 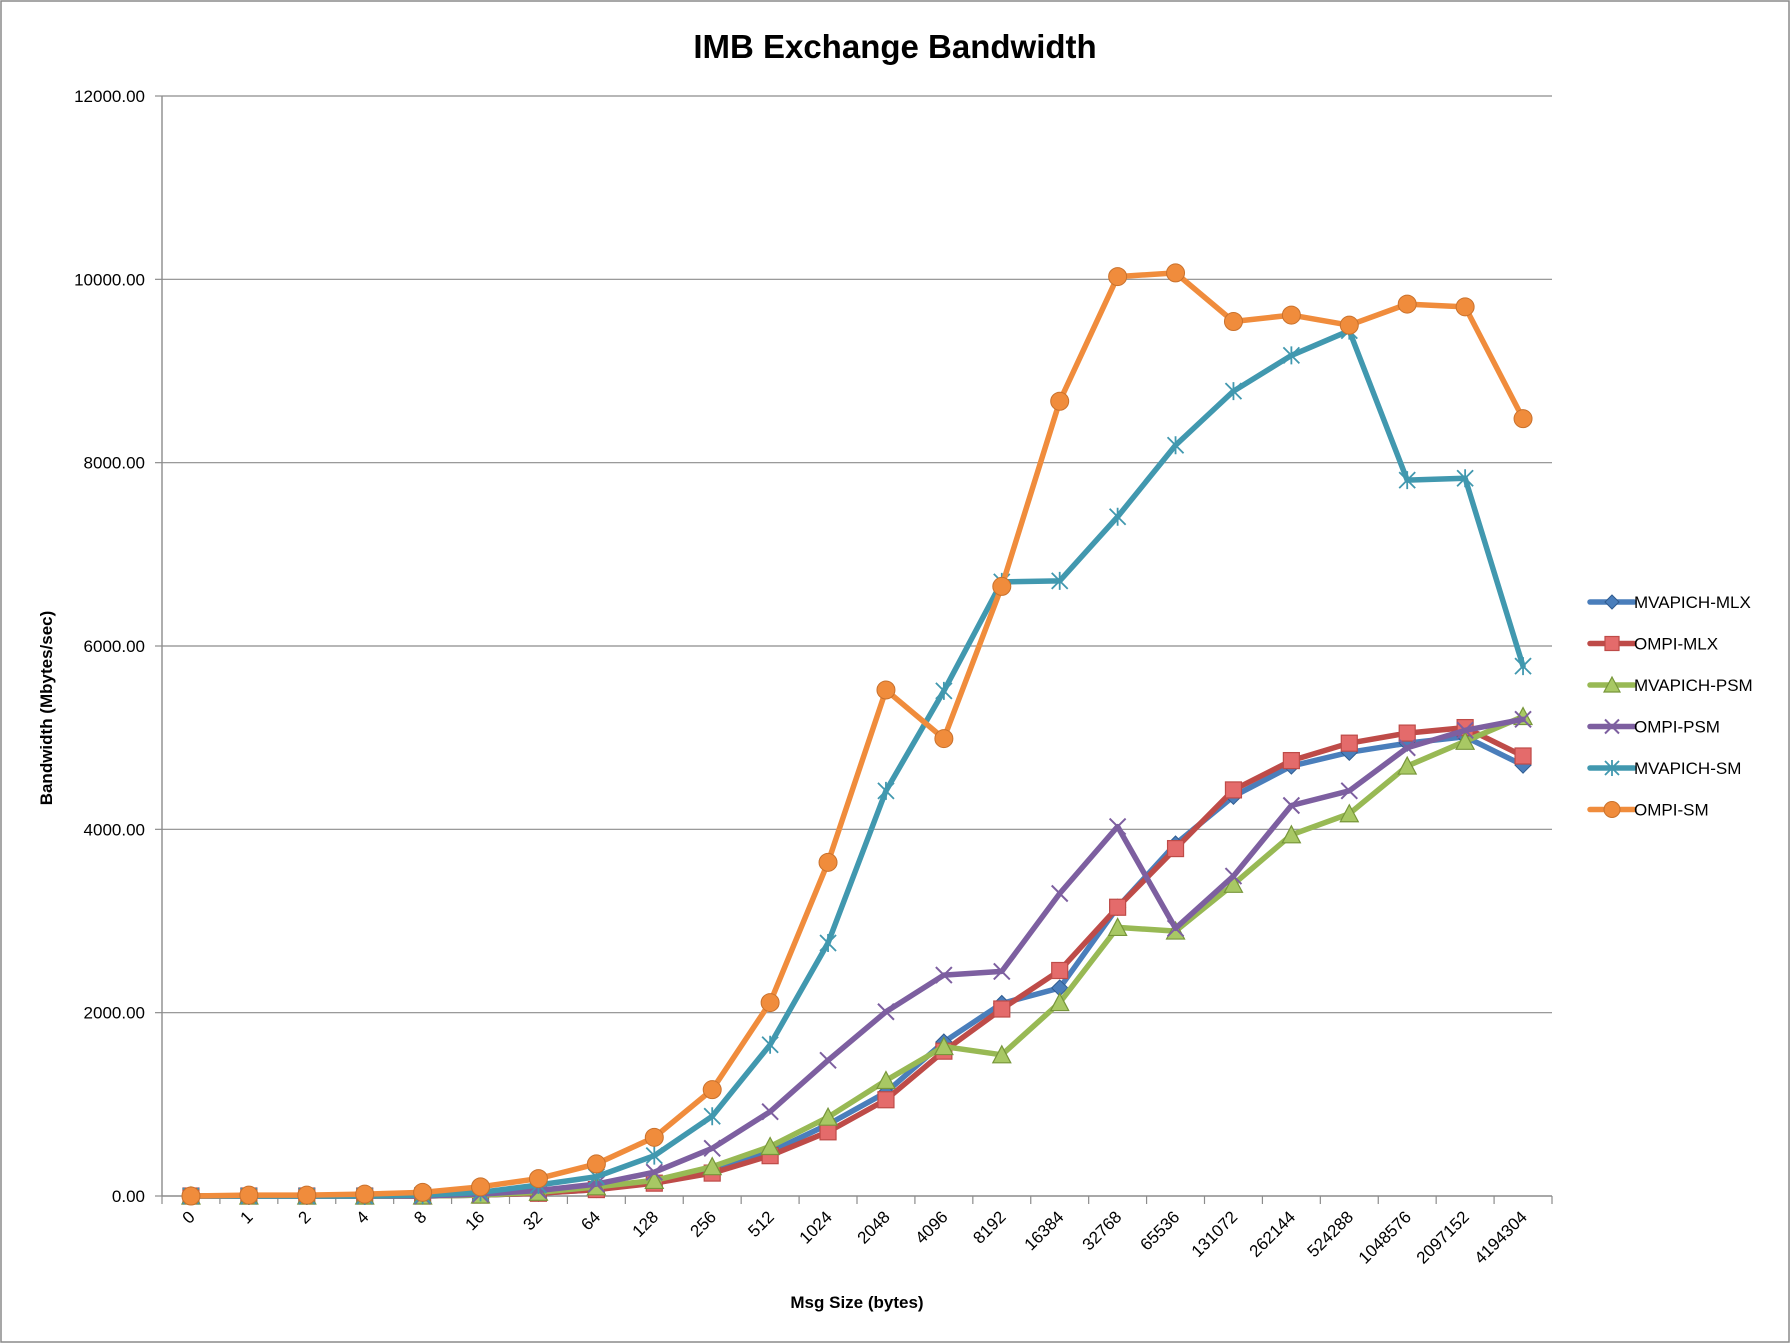 I want to click on legend-item: OMPI-SM, so click(x=1648, y=810).